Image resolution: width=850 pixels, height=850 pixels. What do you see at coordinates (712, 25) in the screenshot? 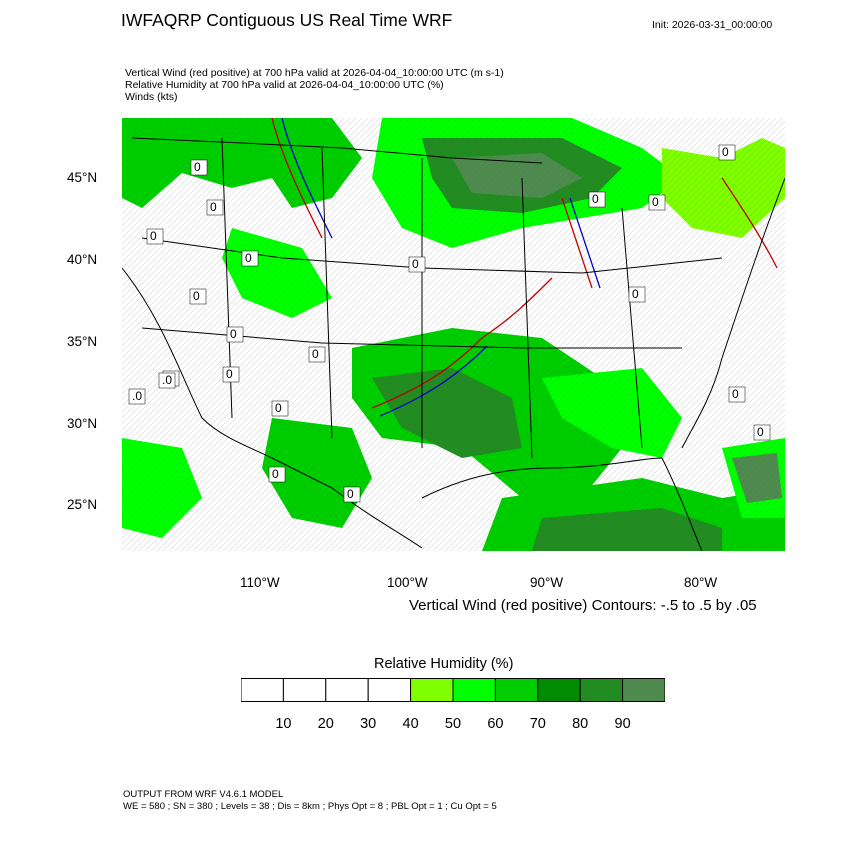
I see `init-time: Init: 2026-03-31_00:00:00` at bounding box center [712, 25].